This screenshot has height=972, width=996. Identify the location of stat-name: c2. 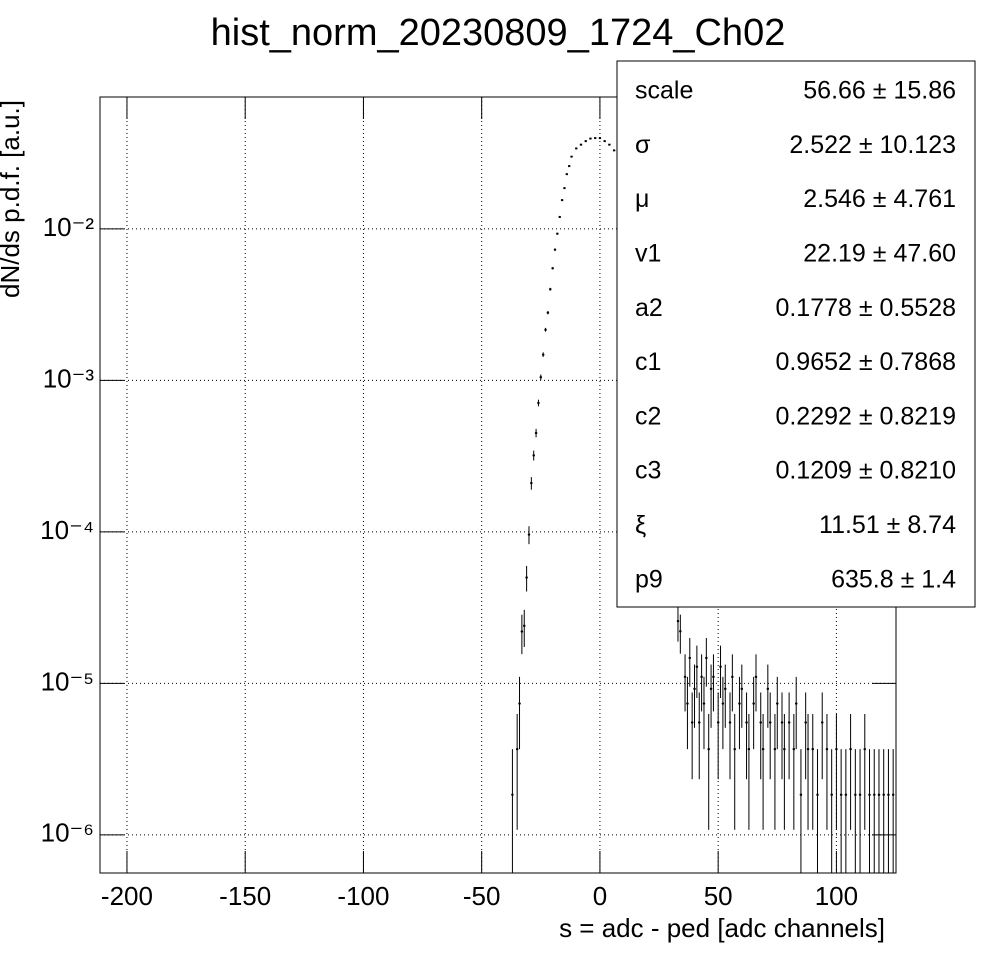
(648, 416).